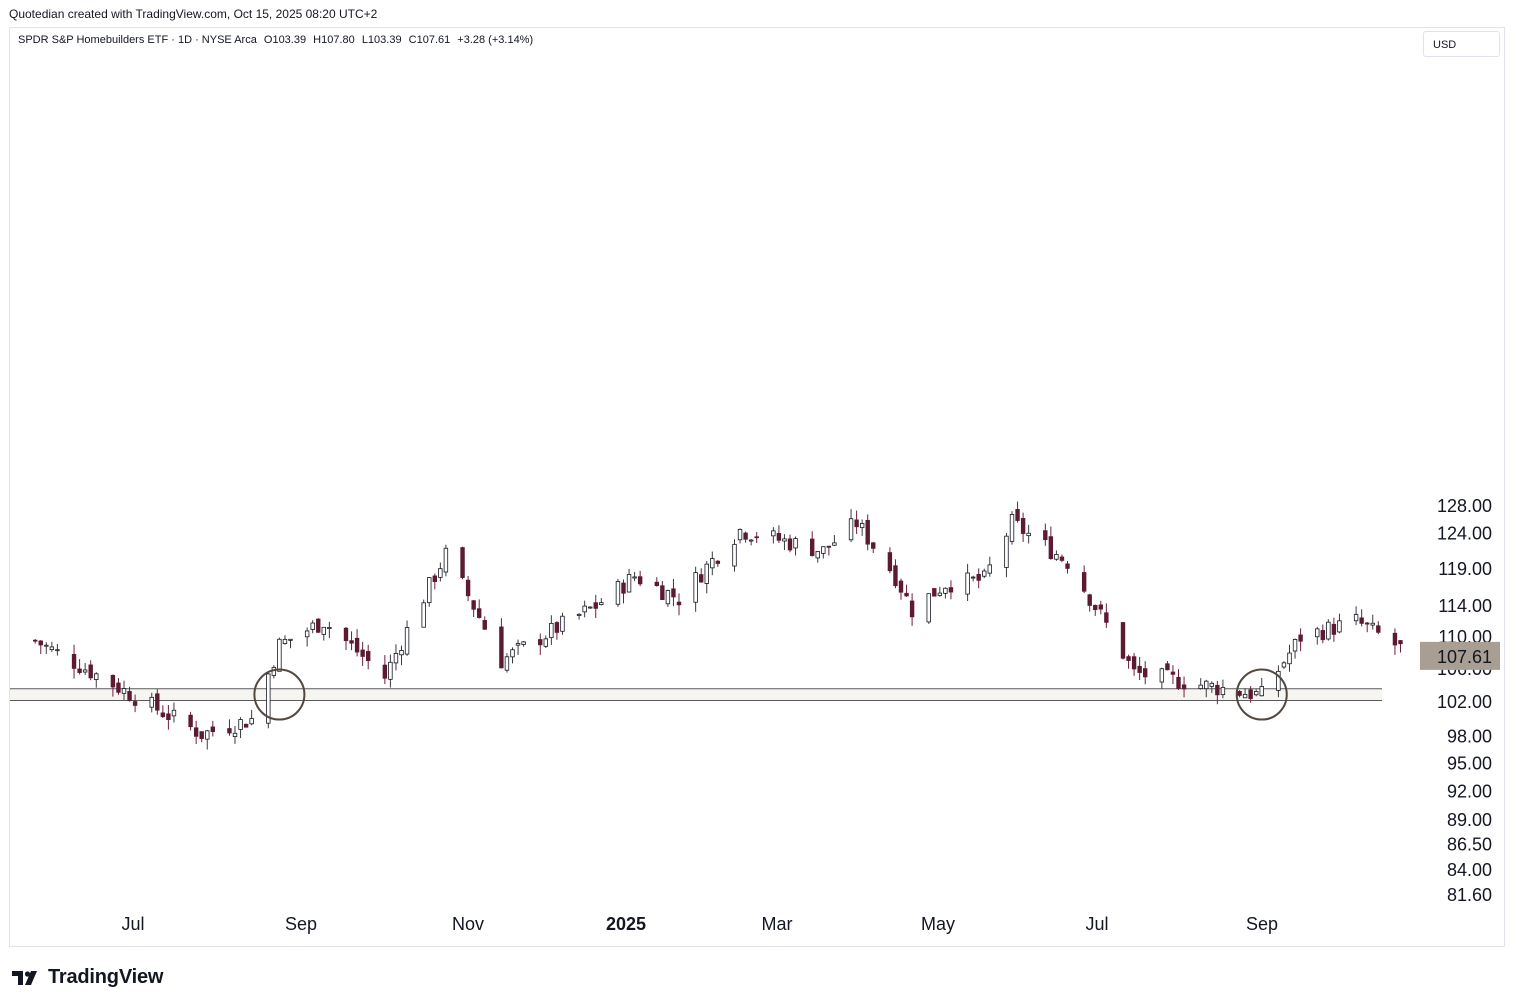  I want to click on price-tick-label: 86.50, so click(1469, 845).